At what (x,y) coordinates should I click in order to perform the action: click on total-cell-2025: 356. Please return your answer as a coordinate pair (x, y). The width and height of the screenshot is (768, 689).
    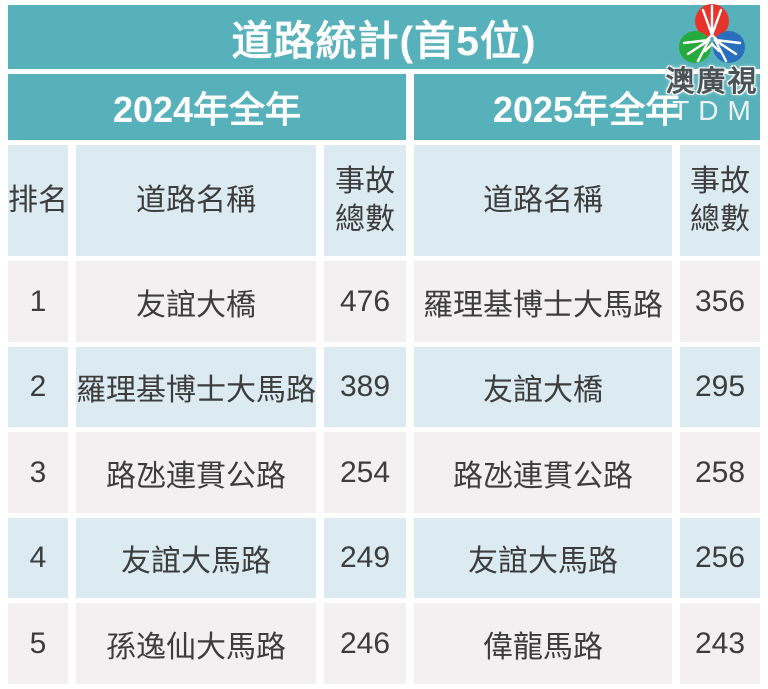
    Looking at the image, I should click on (720, 301).